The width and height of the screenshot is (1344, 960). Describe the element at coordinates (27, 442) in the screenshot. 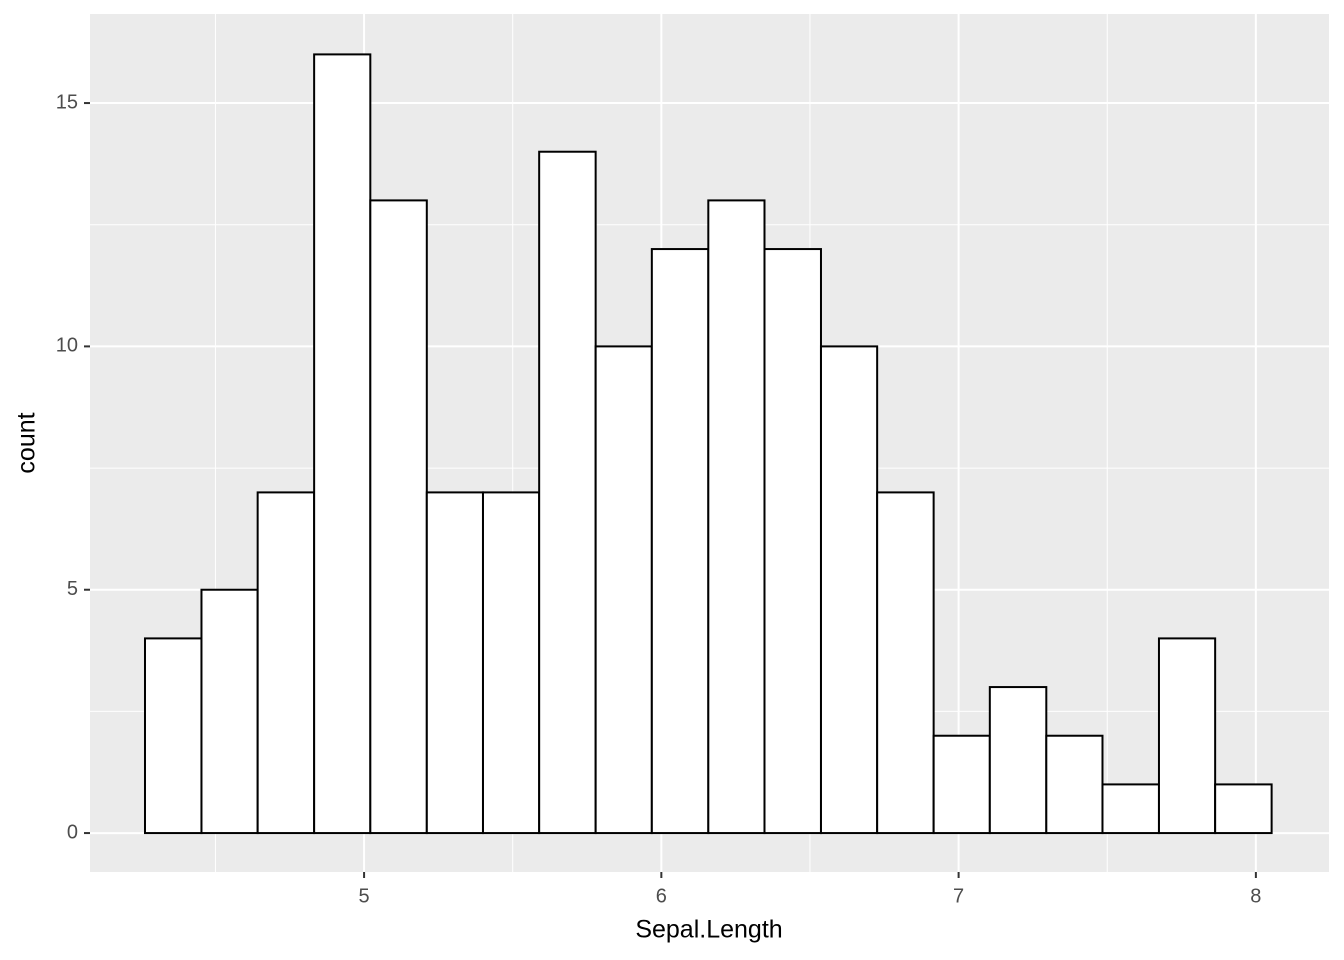

I see `y-axis-title: count` at that location.